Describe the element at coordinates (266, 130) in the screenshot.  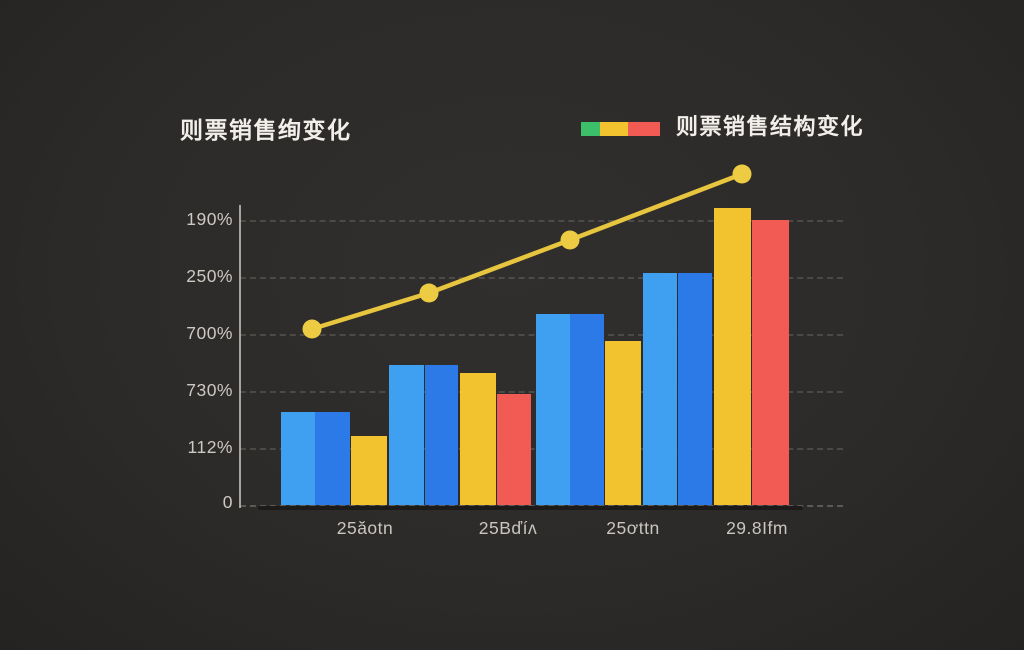
I see `chart-title: 则票销售绚变化` at that location.